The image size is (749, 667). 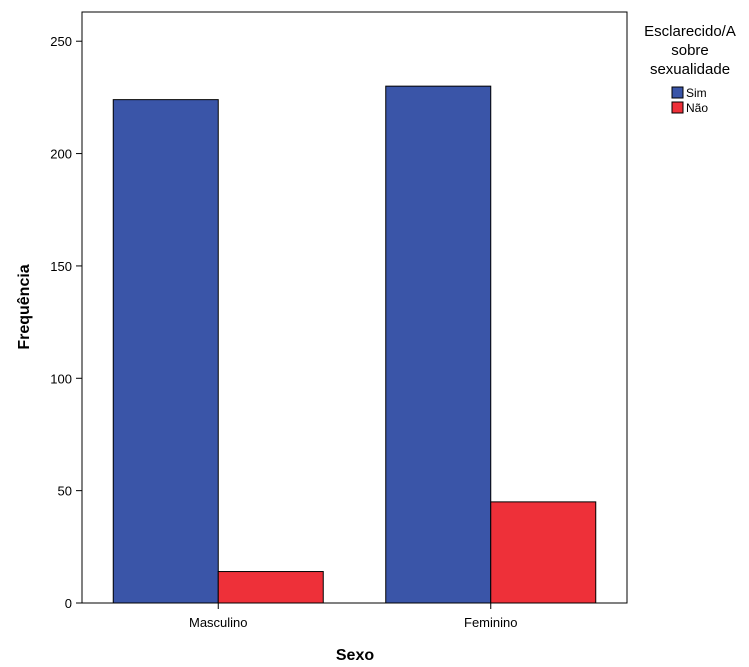 I want to click on bar-sim-feminino, so click(x=438, y=344).